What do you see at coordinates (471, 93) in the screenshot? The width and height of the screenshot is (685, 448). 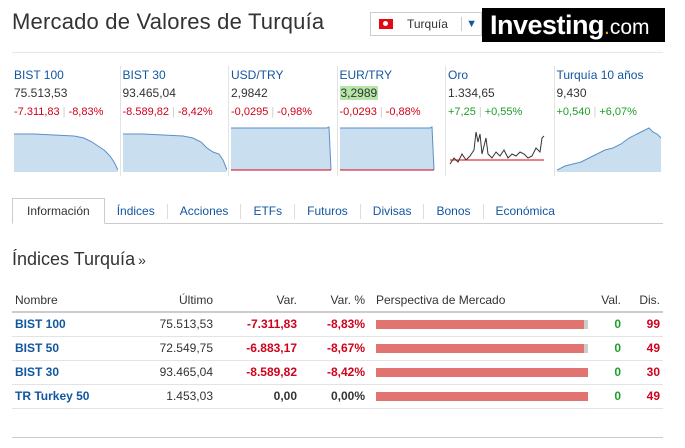 I see `tile-value: 1.334,65` at bounding box center [471, 93].